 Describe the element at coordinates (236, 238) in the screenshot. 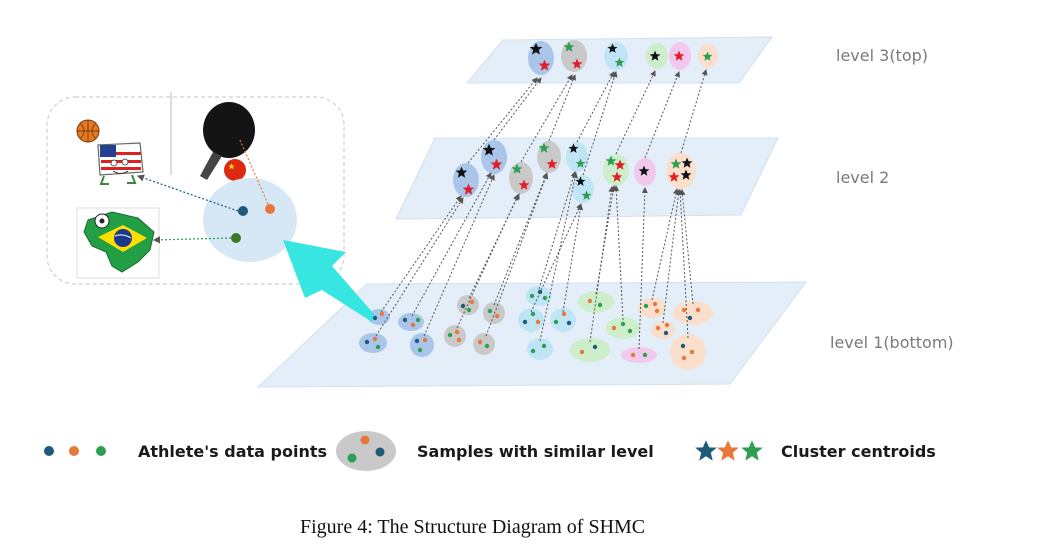

I see `green-point` at that location.